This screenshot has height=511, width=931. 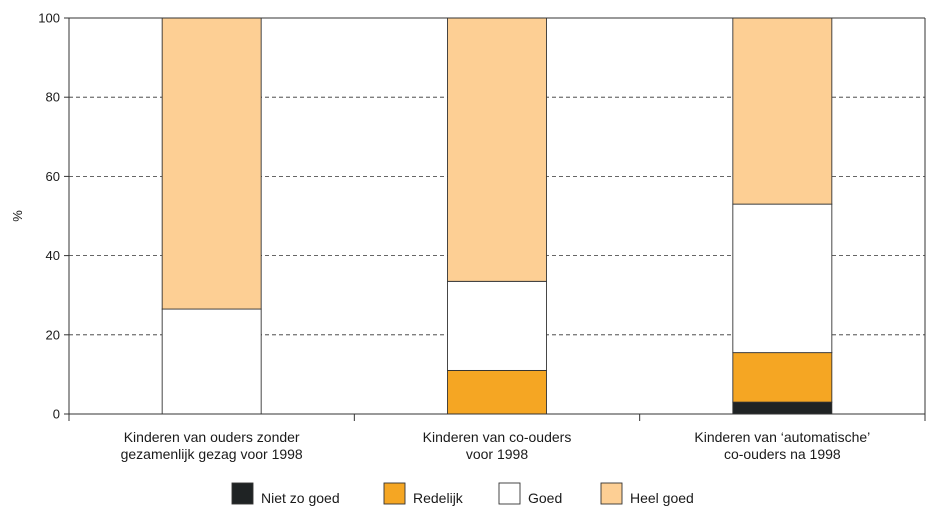 I want to click on legend-label: Heel goed, so click(x=662, y=498).